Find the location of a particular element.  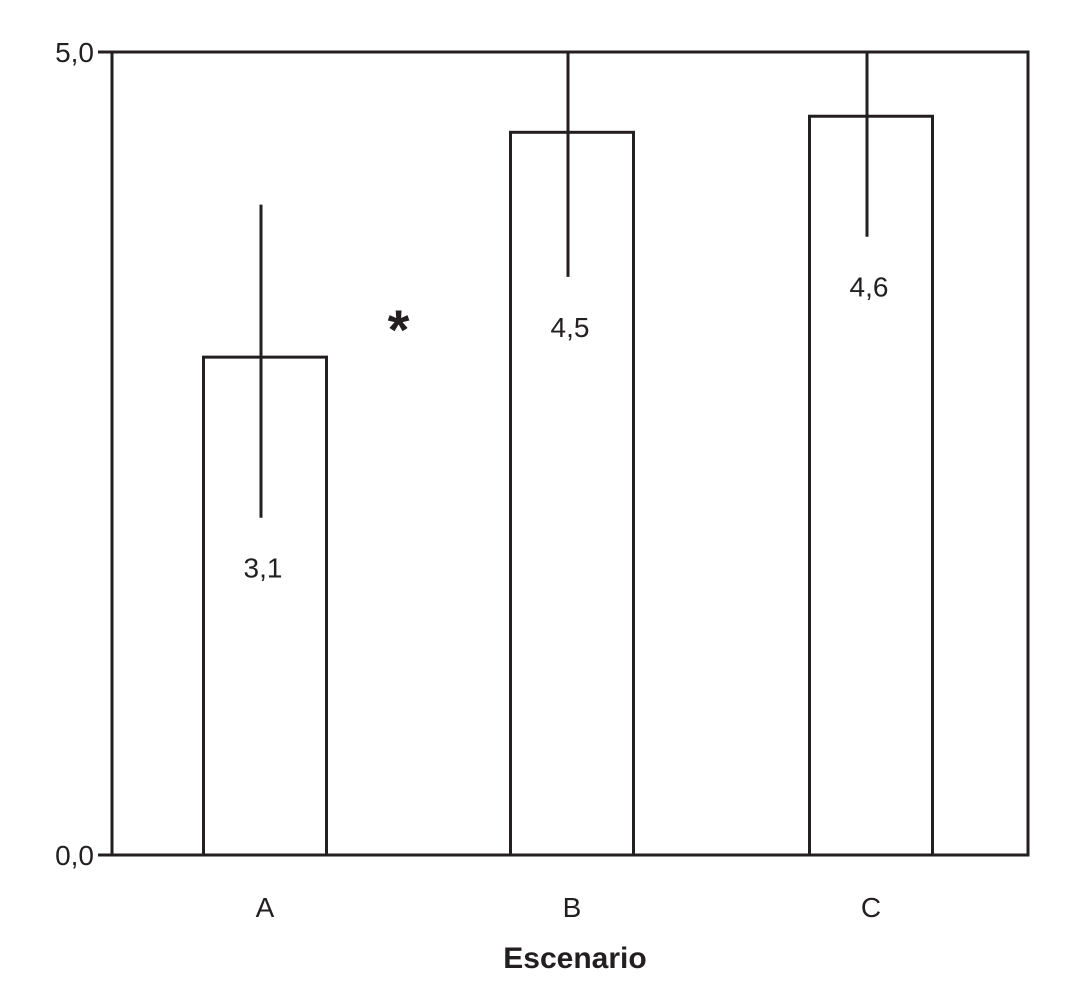

significance-asterisk: * is located at coordinates (399, 329).